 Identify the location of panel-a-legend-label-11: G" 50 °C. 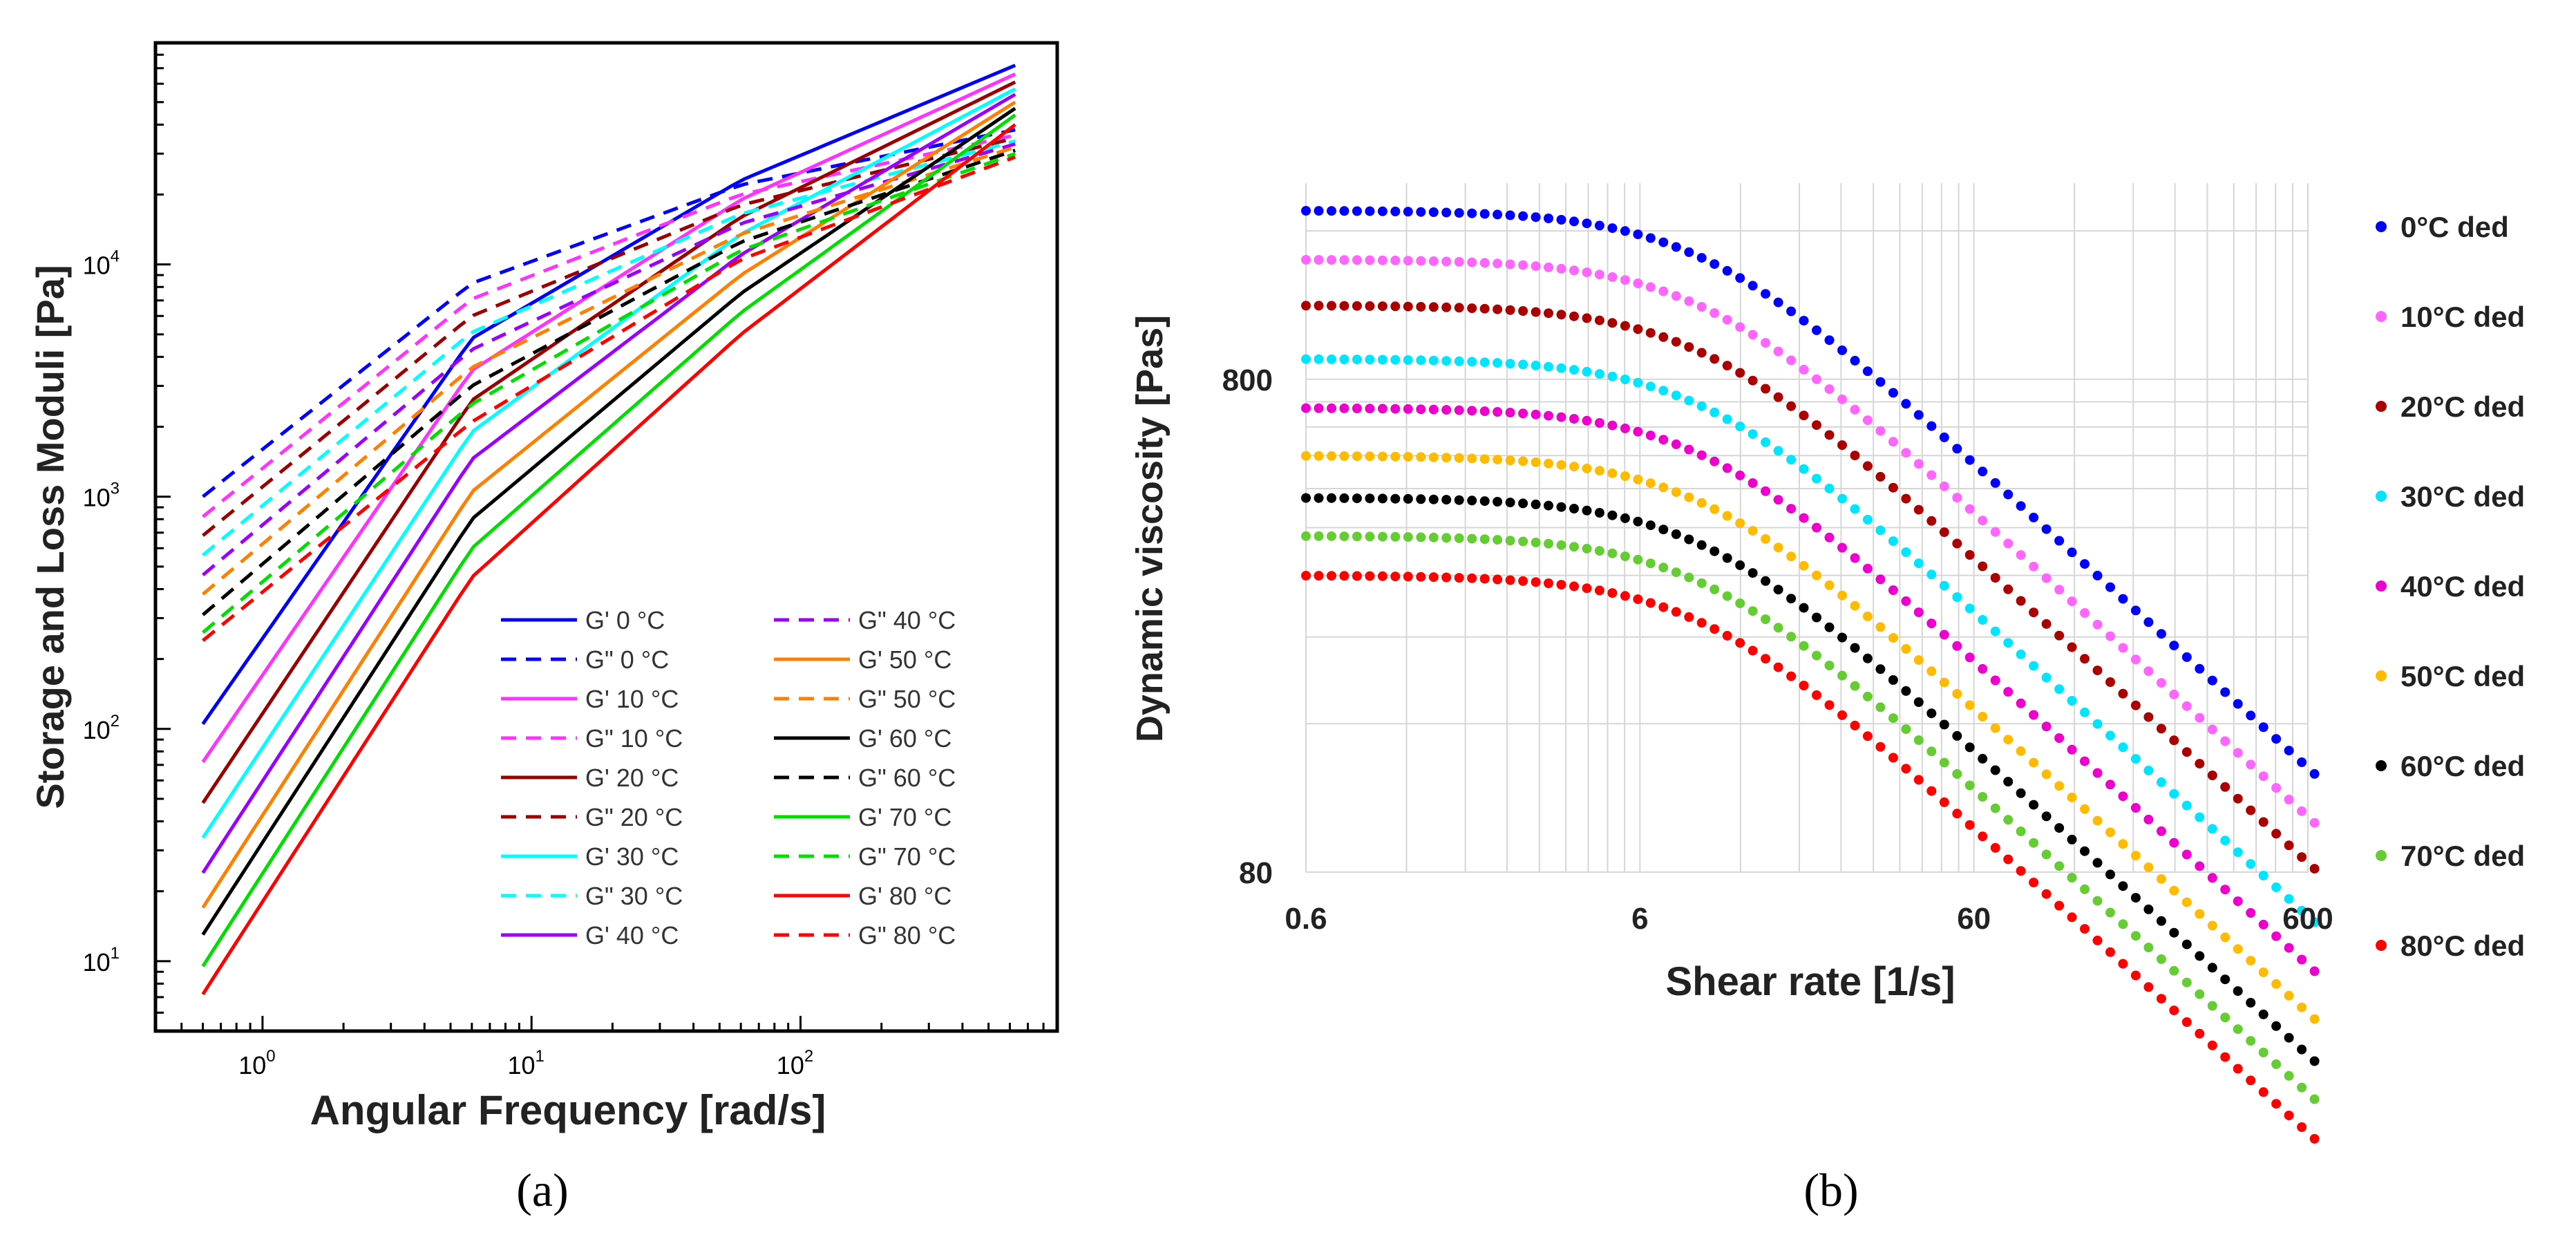
(907, 699).